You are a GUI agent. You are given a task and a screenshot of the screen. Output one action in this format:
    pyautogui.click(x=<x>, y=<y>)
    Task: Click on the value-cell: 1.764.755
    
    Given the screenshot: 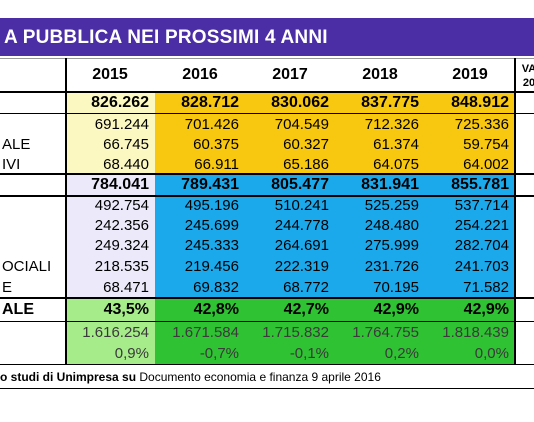 What is the action you would take?
    pyautogui.click(x=380, y=332)
    